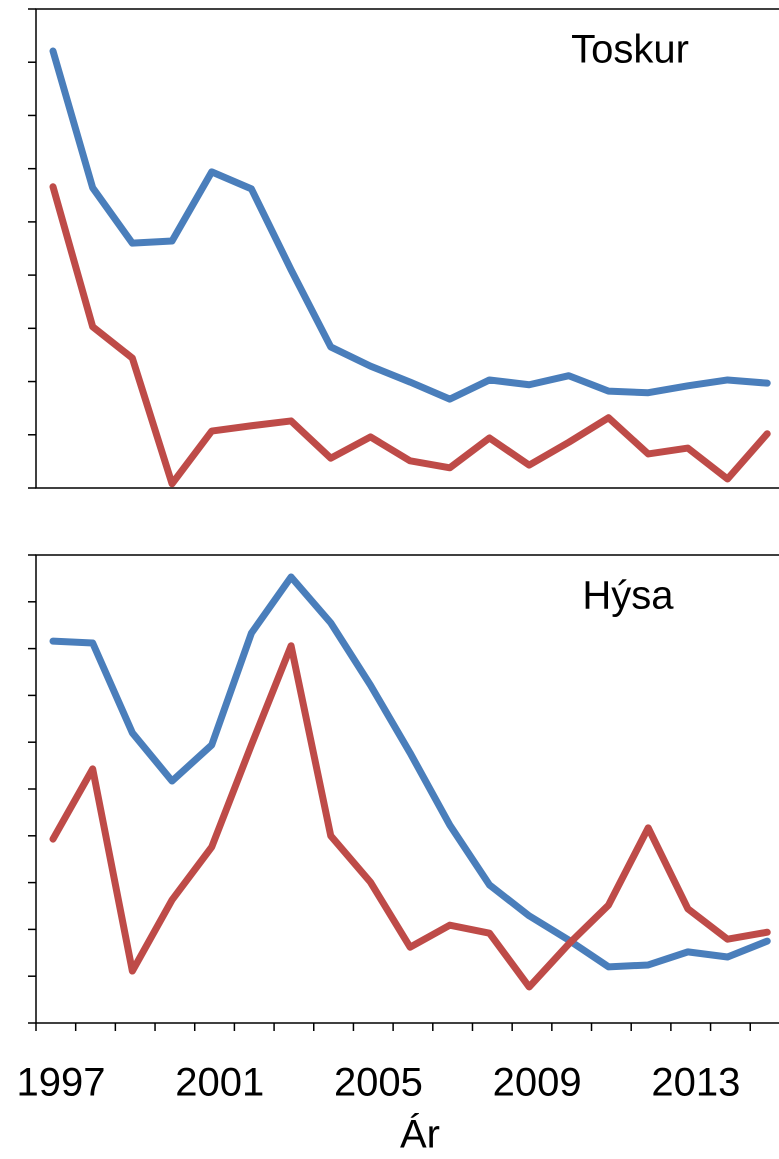  I want to click on x-tick-label: 2013, so click(695, 1083).